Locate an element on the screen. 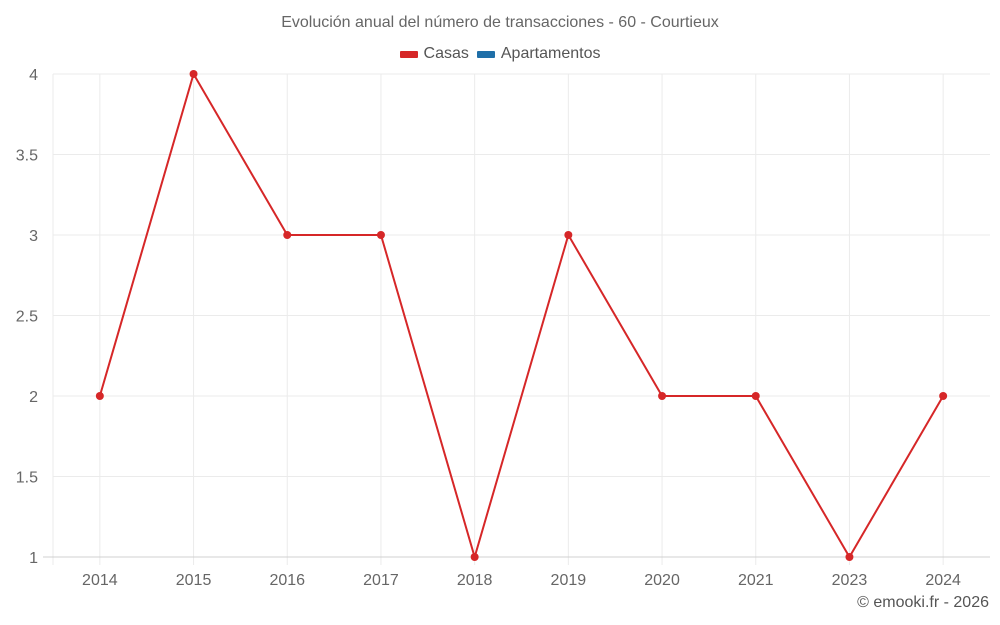  x-tick-label: 2018 is located at coordinates (475, 580).